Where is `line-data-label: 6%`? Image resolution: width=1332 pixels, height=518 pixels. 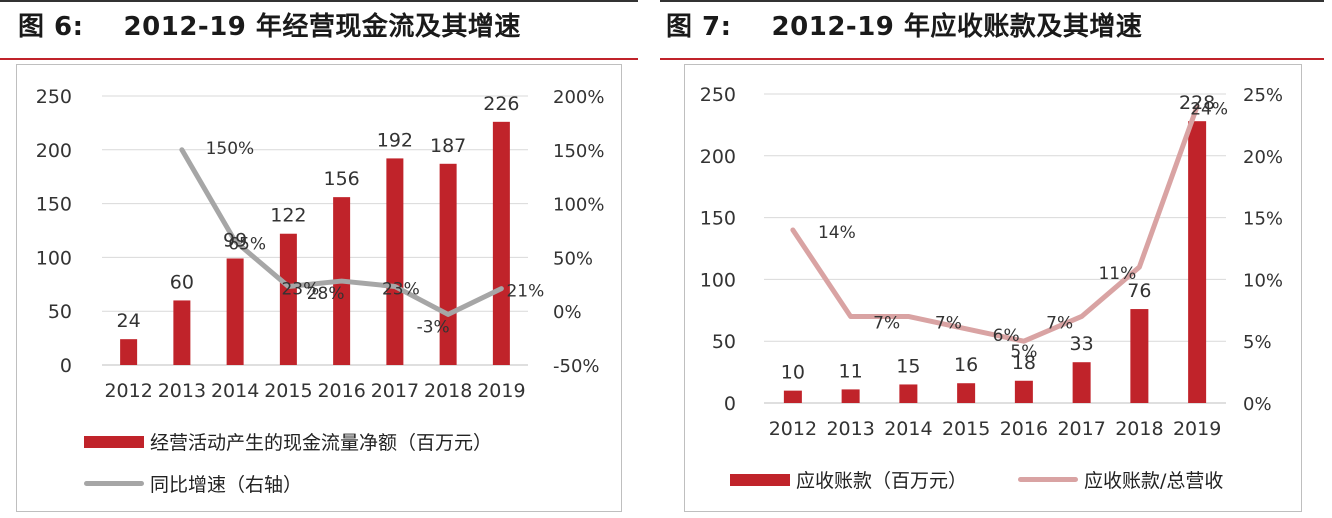
line-data-label: 6% is located at coordinates (1006, 336).